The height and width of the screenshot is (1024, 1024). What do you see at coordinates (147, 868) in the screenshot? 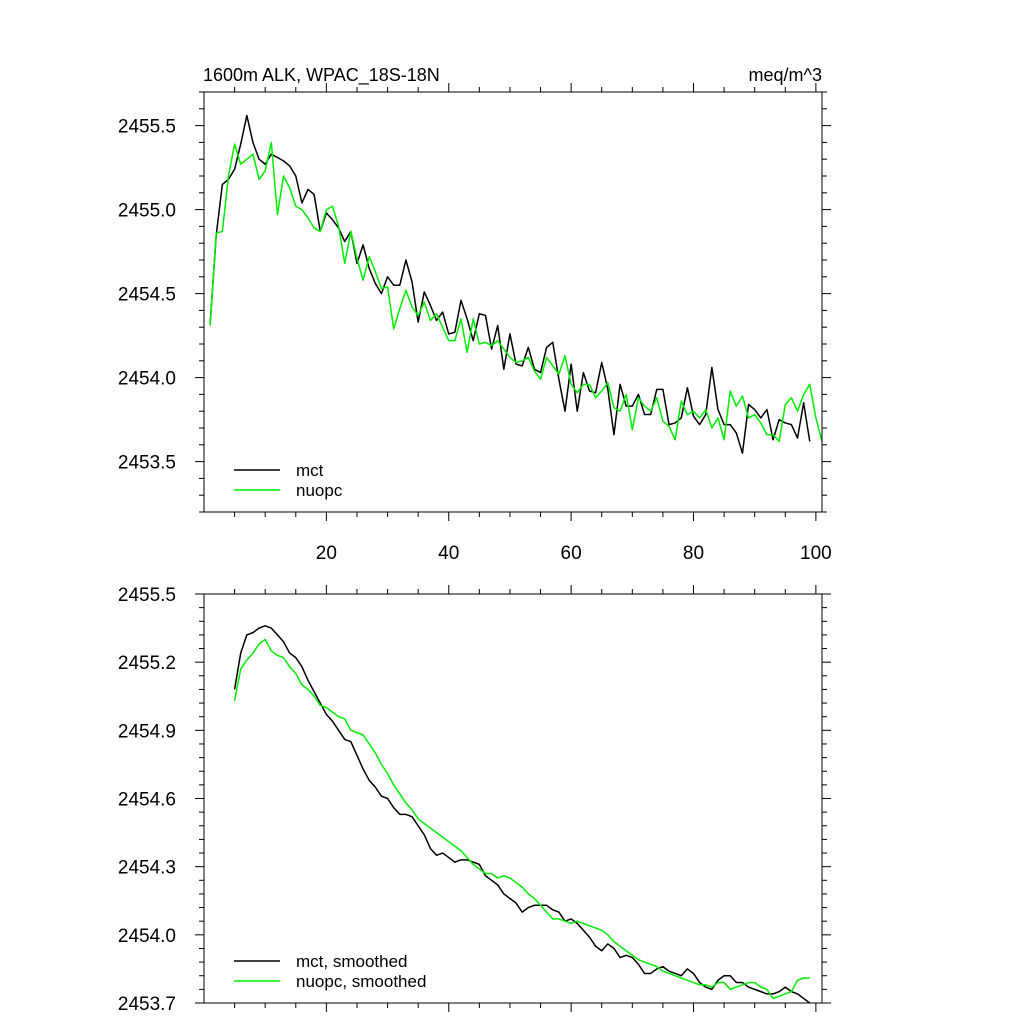
I see `y-tick-label-2454-3: 2454.3` at bounding box center [147, 868].